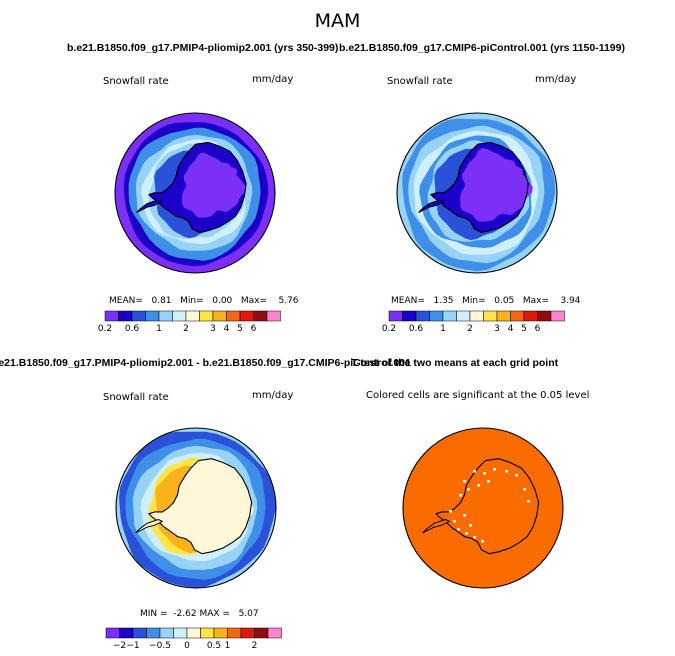  What do you see at coordinates (570, 301) in the screenshot?
I see `panel-2-max-value: 3.94` at bounding box center [570, 301].